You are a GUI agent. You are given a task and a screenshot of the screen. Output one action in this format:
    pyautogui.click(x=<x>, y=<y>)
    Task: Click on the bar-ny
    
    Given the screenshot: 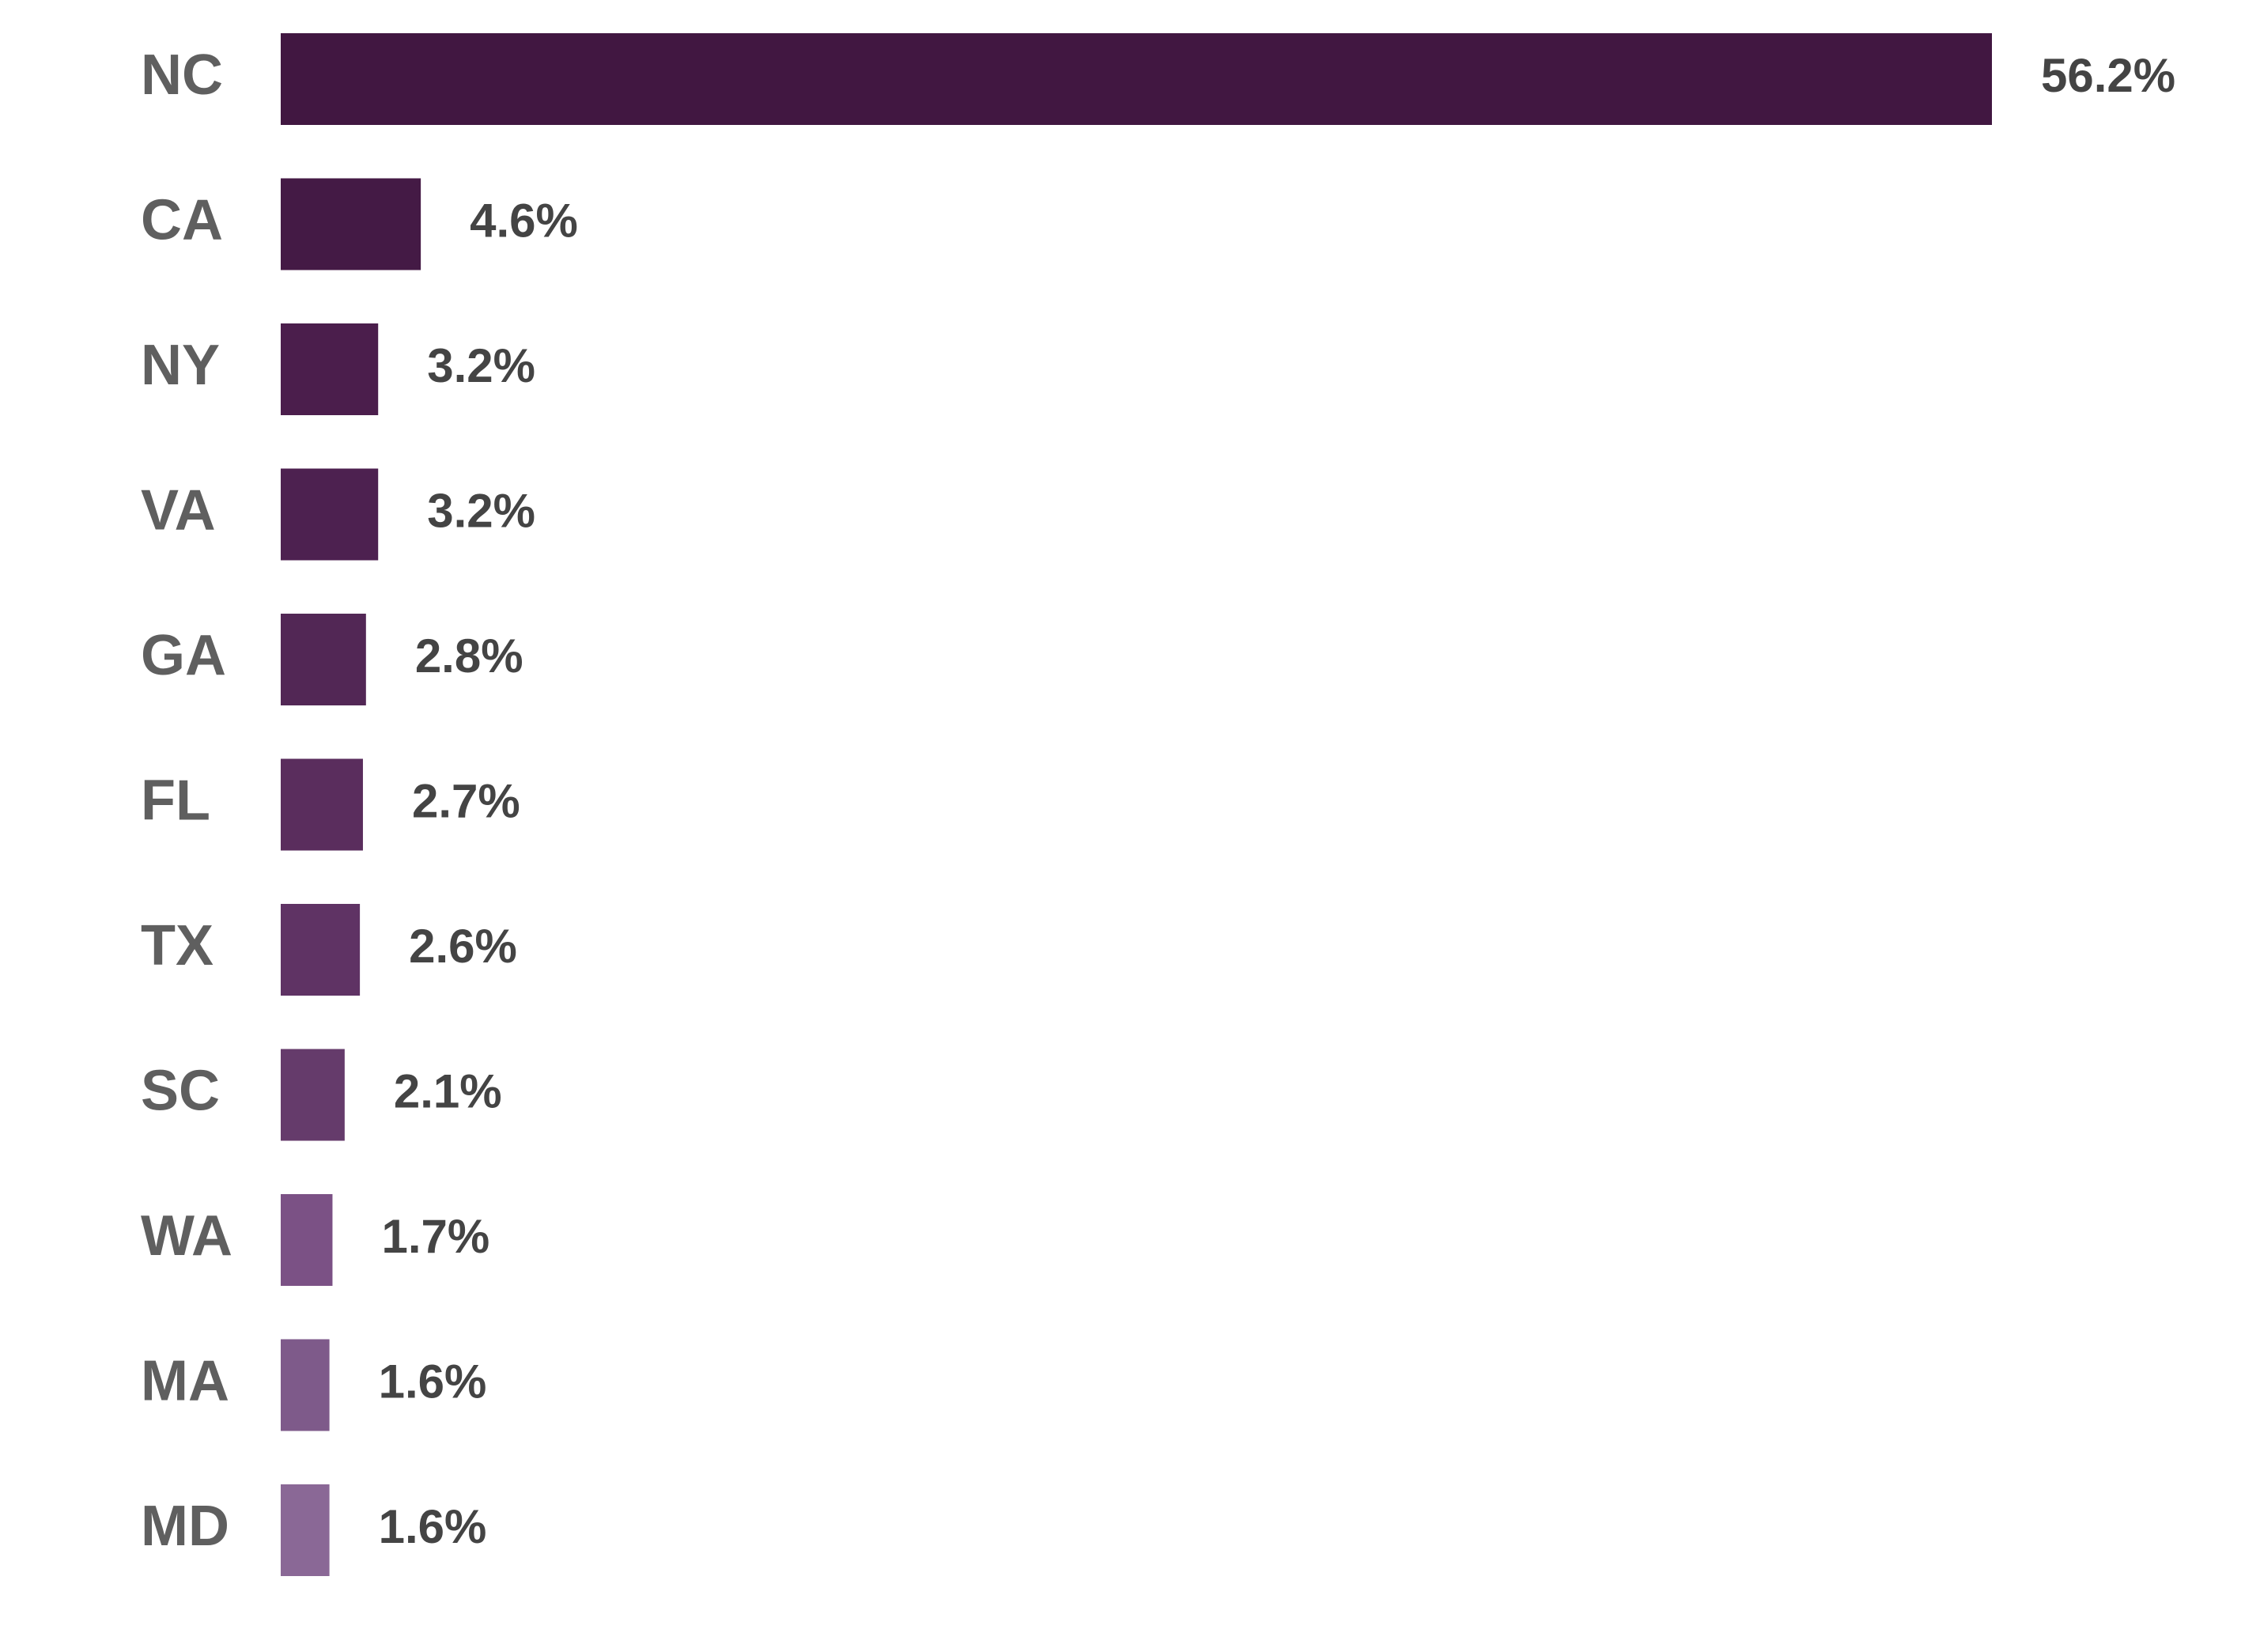 What is the action you would take?
    pyautogui.click(x=330, y=369)
    